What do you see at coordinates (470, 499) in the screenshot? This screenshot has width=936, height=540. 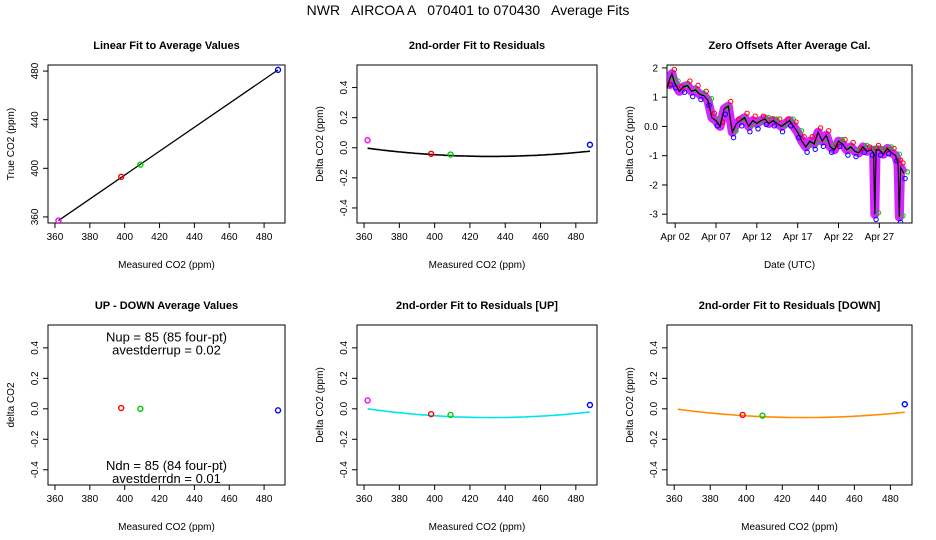 I see `x-tick-label: 420` at bounding box center [470, 499].